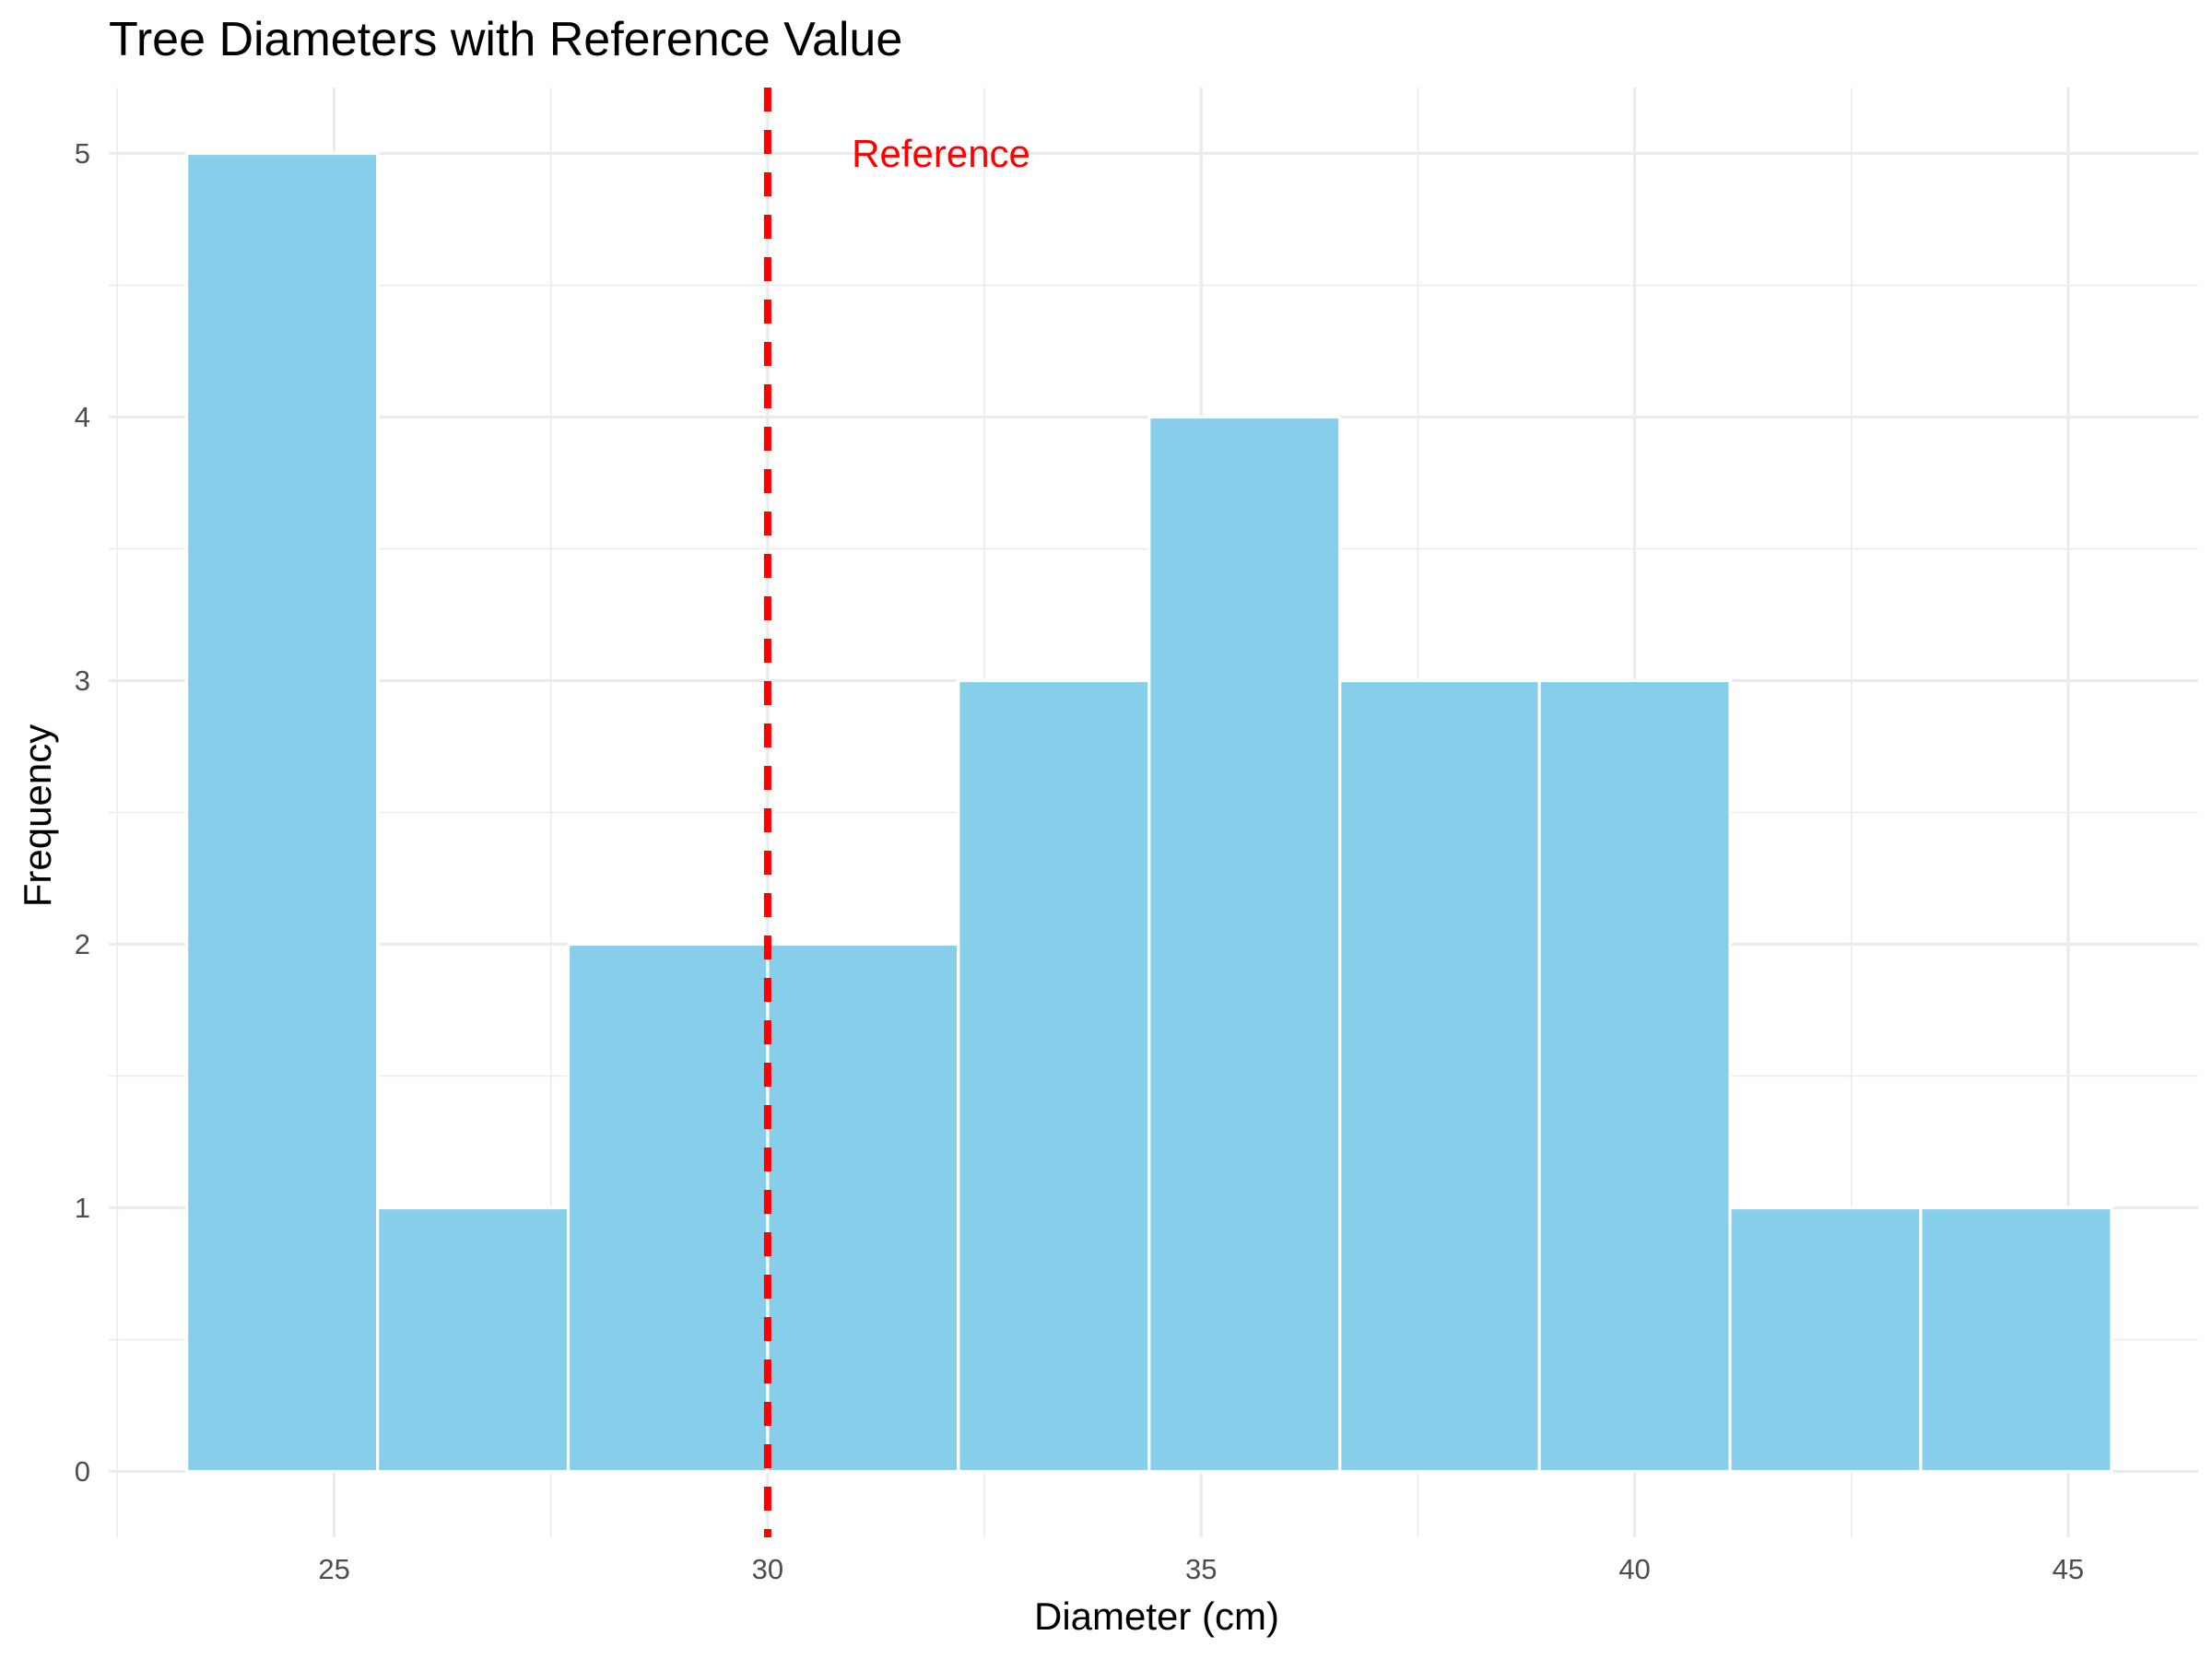  What do you see at coordinates (505, 39) in the screenshot?
I see `chart-title: Tree Diameters with Reference Value` at bounding box center [505, 39].